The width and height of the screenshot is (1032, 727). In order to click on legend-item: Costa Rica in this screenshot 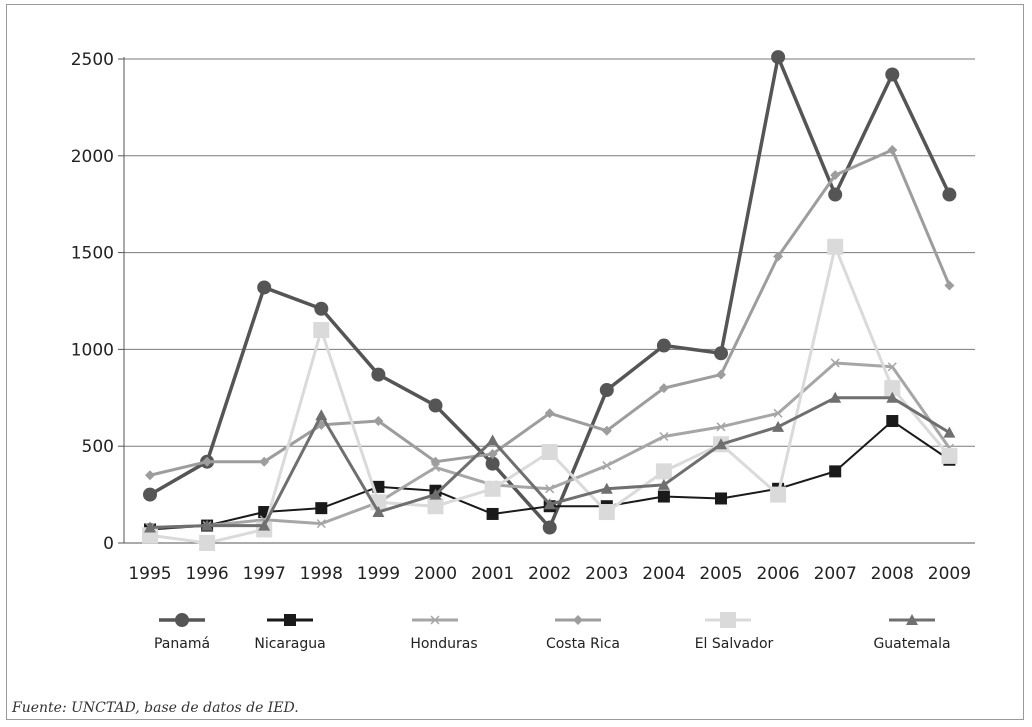, I will do `click(583, 633)`.